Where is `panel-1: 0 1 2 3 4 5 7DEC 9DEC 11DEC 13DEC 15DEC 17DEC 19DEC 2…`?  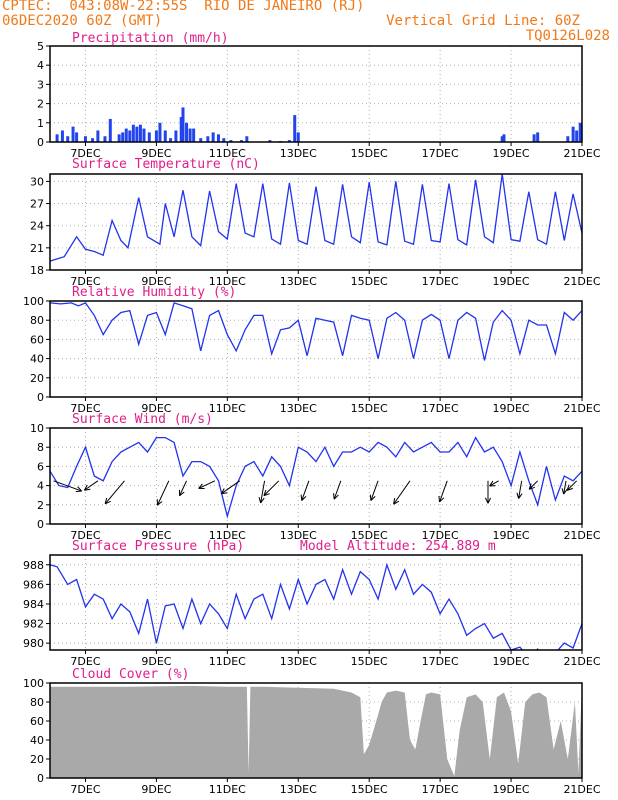 panel-1: 0 1 2 3 4 5 7DEC 9DEC 11DEC 13DEC 15DEC 17DEC 19DEC 2… is located at coordinates (319, 95).